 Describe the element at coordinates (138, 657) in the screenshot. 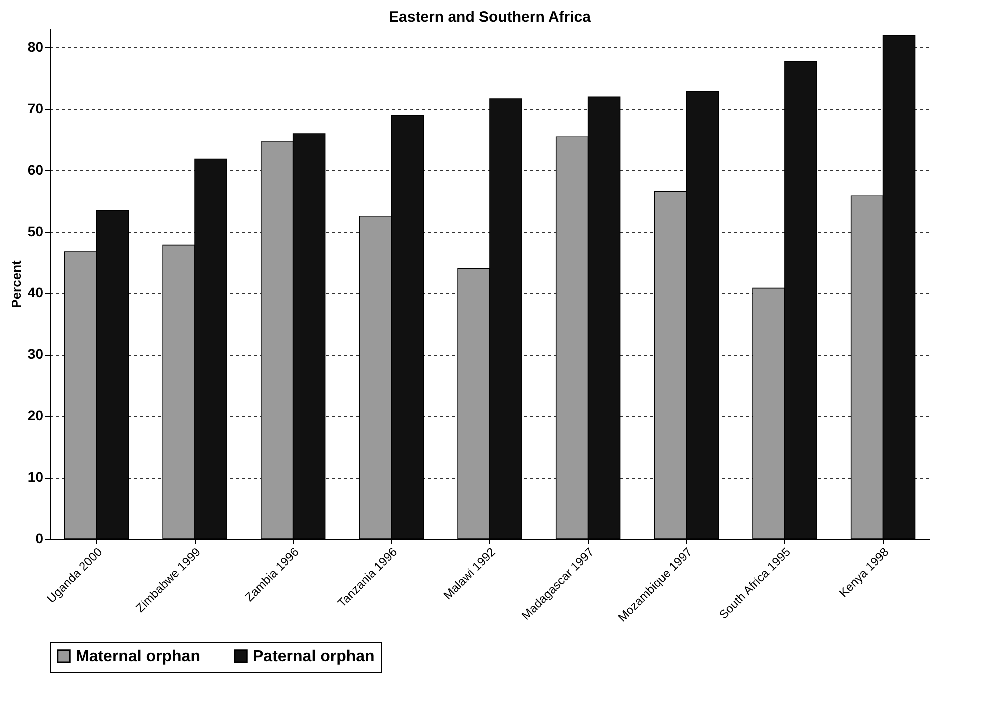

I see `legend-label: Maternal orphan` at that location.